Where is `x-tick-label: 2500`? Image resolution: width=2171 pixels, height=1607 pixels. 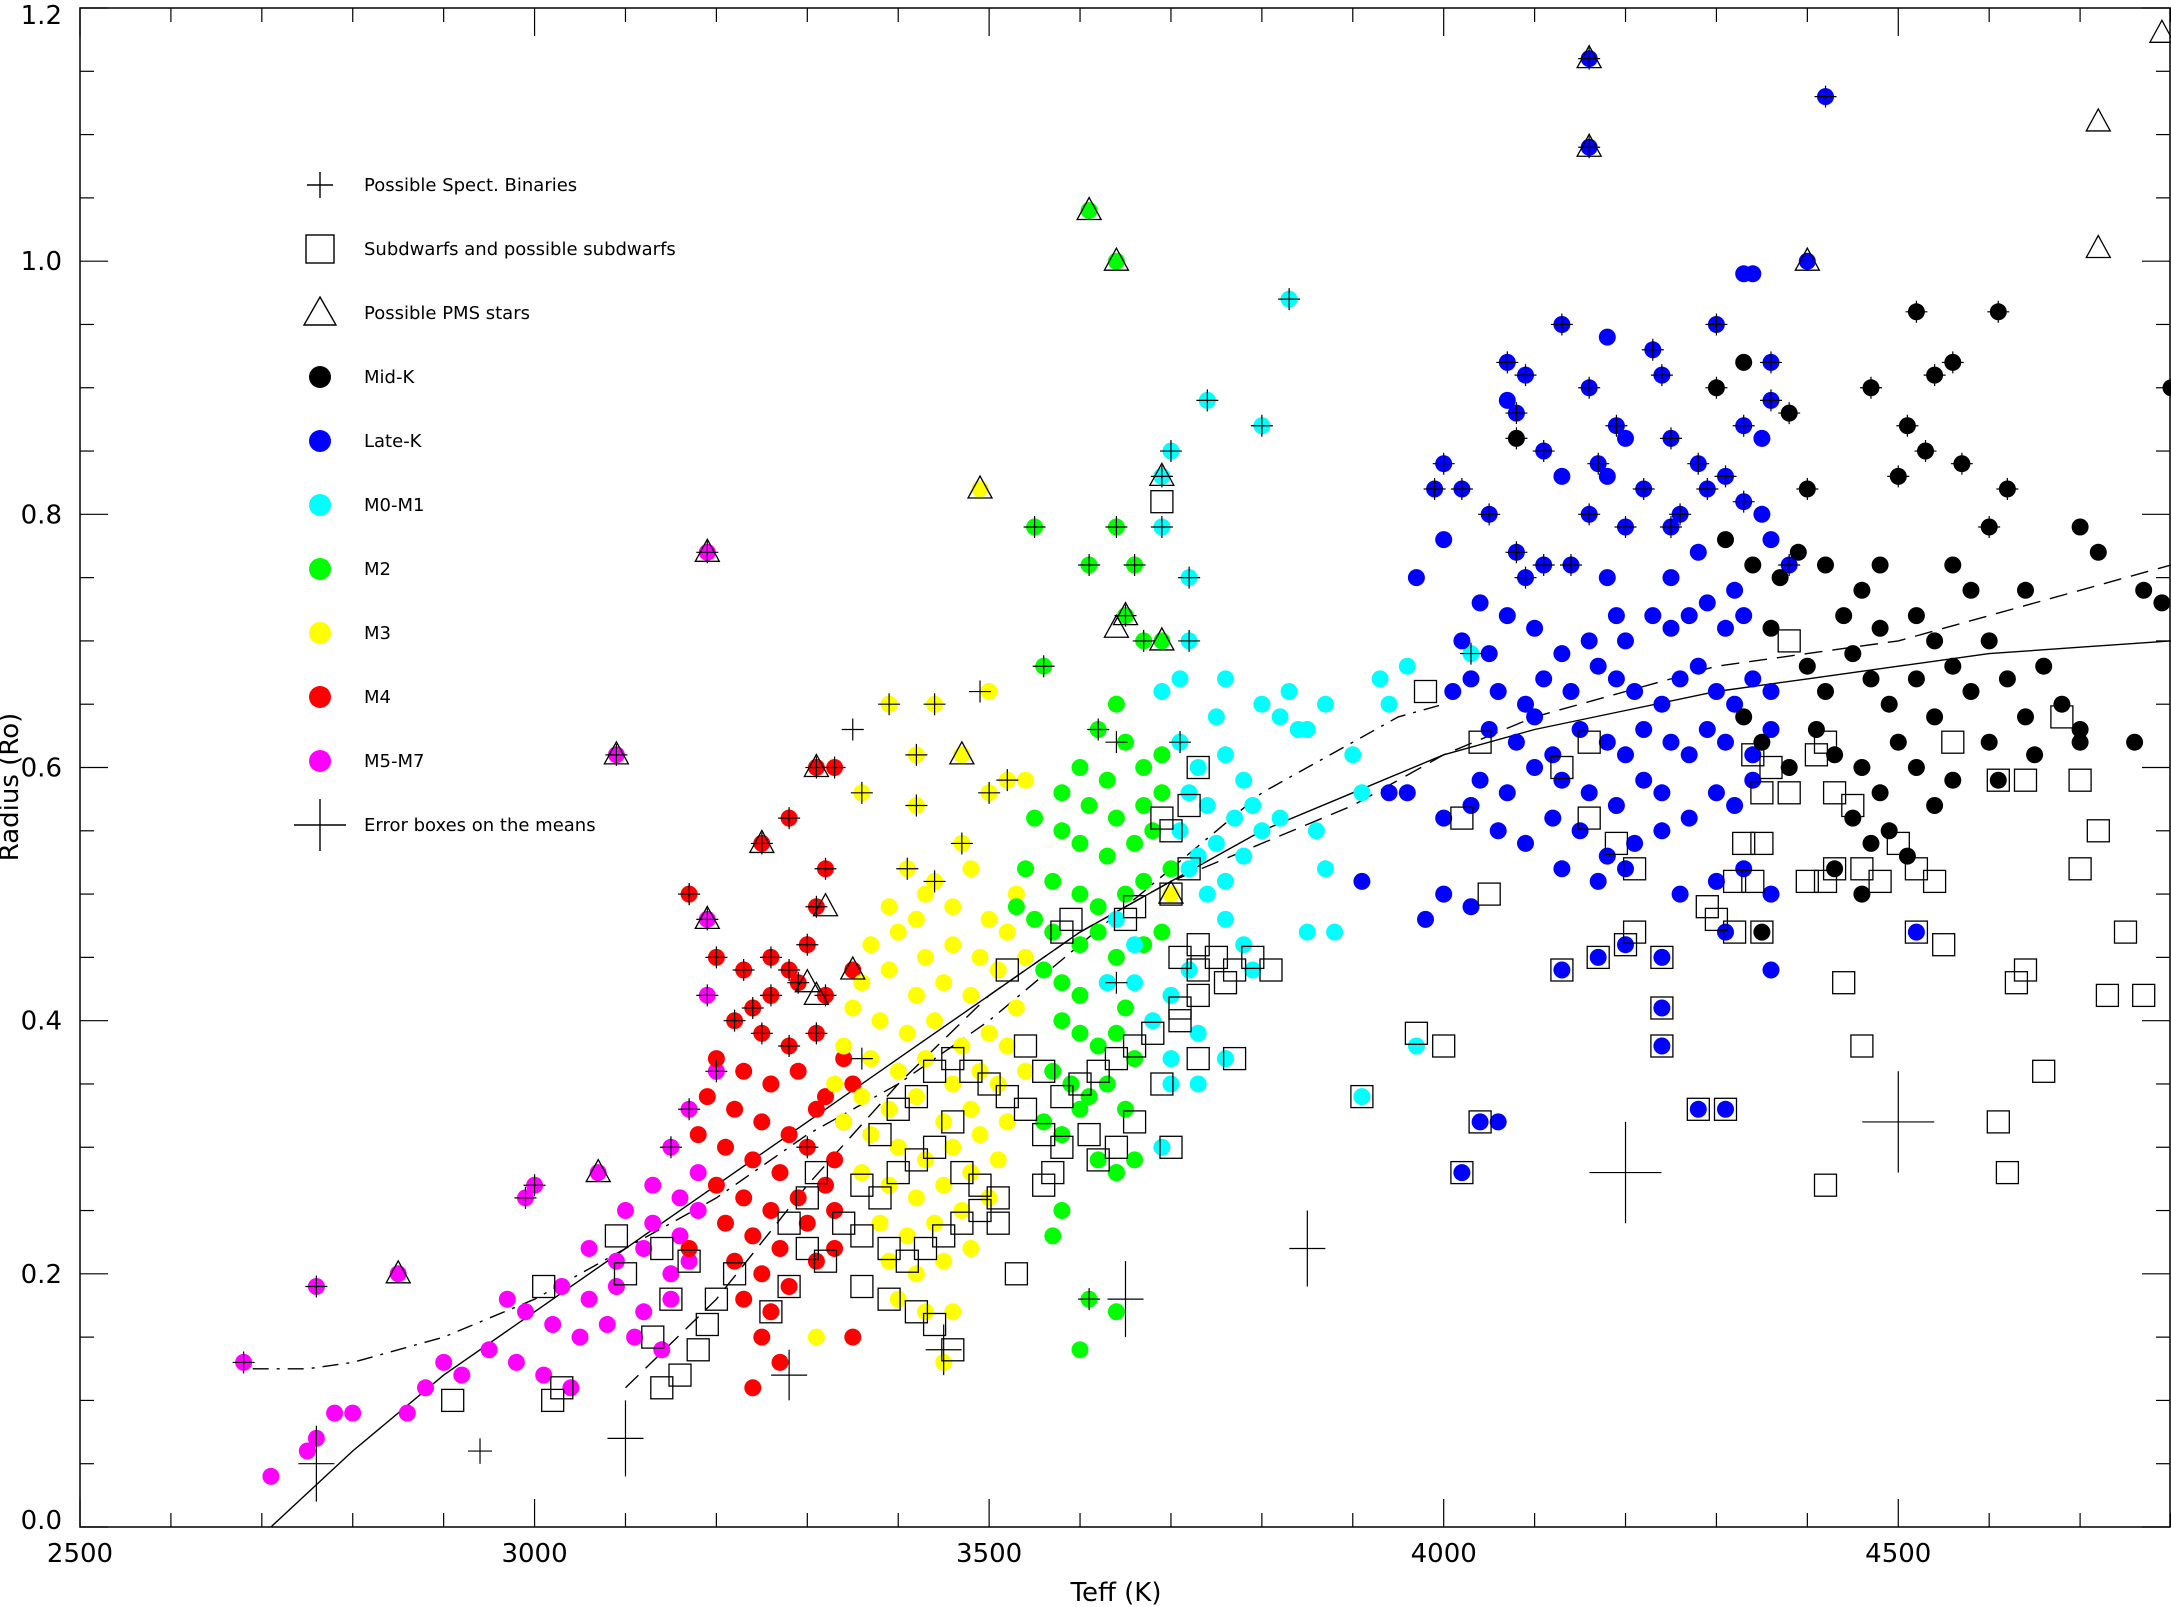
x-tick-label: 2500 is located at coordinates (80, 1554).